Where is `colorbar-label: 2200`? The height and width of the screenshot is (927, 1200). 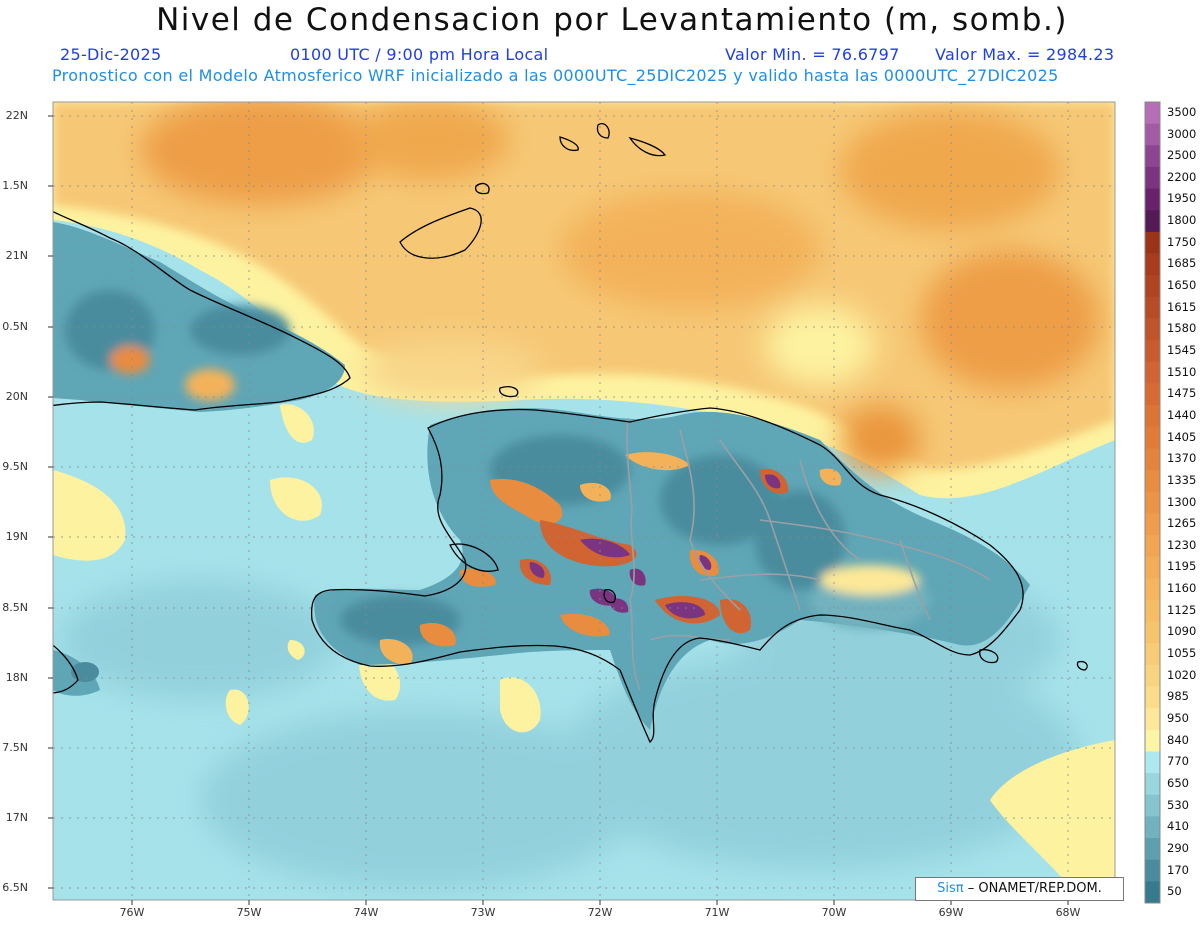
colorbar-label: 2200 is located at coordinates (1182, 176).